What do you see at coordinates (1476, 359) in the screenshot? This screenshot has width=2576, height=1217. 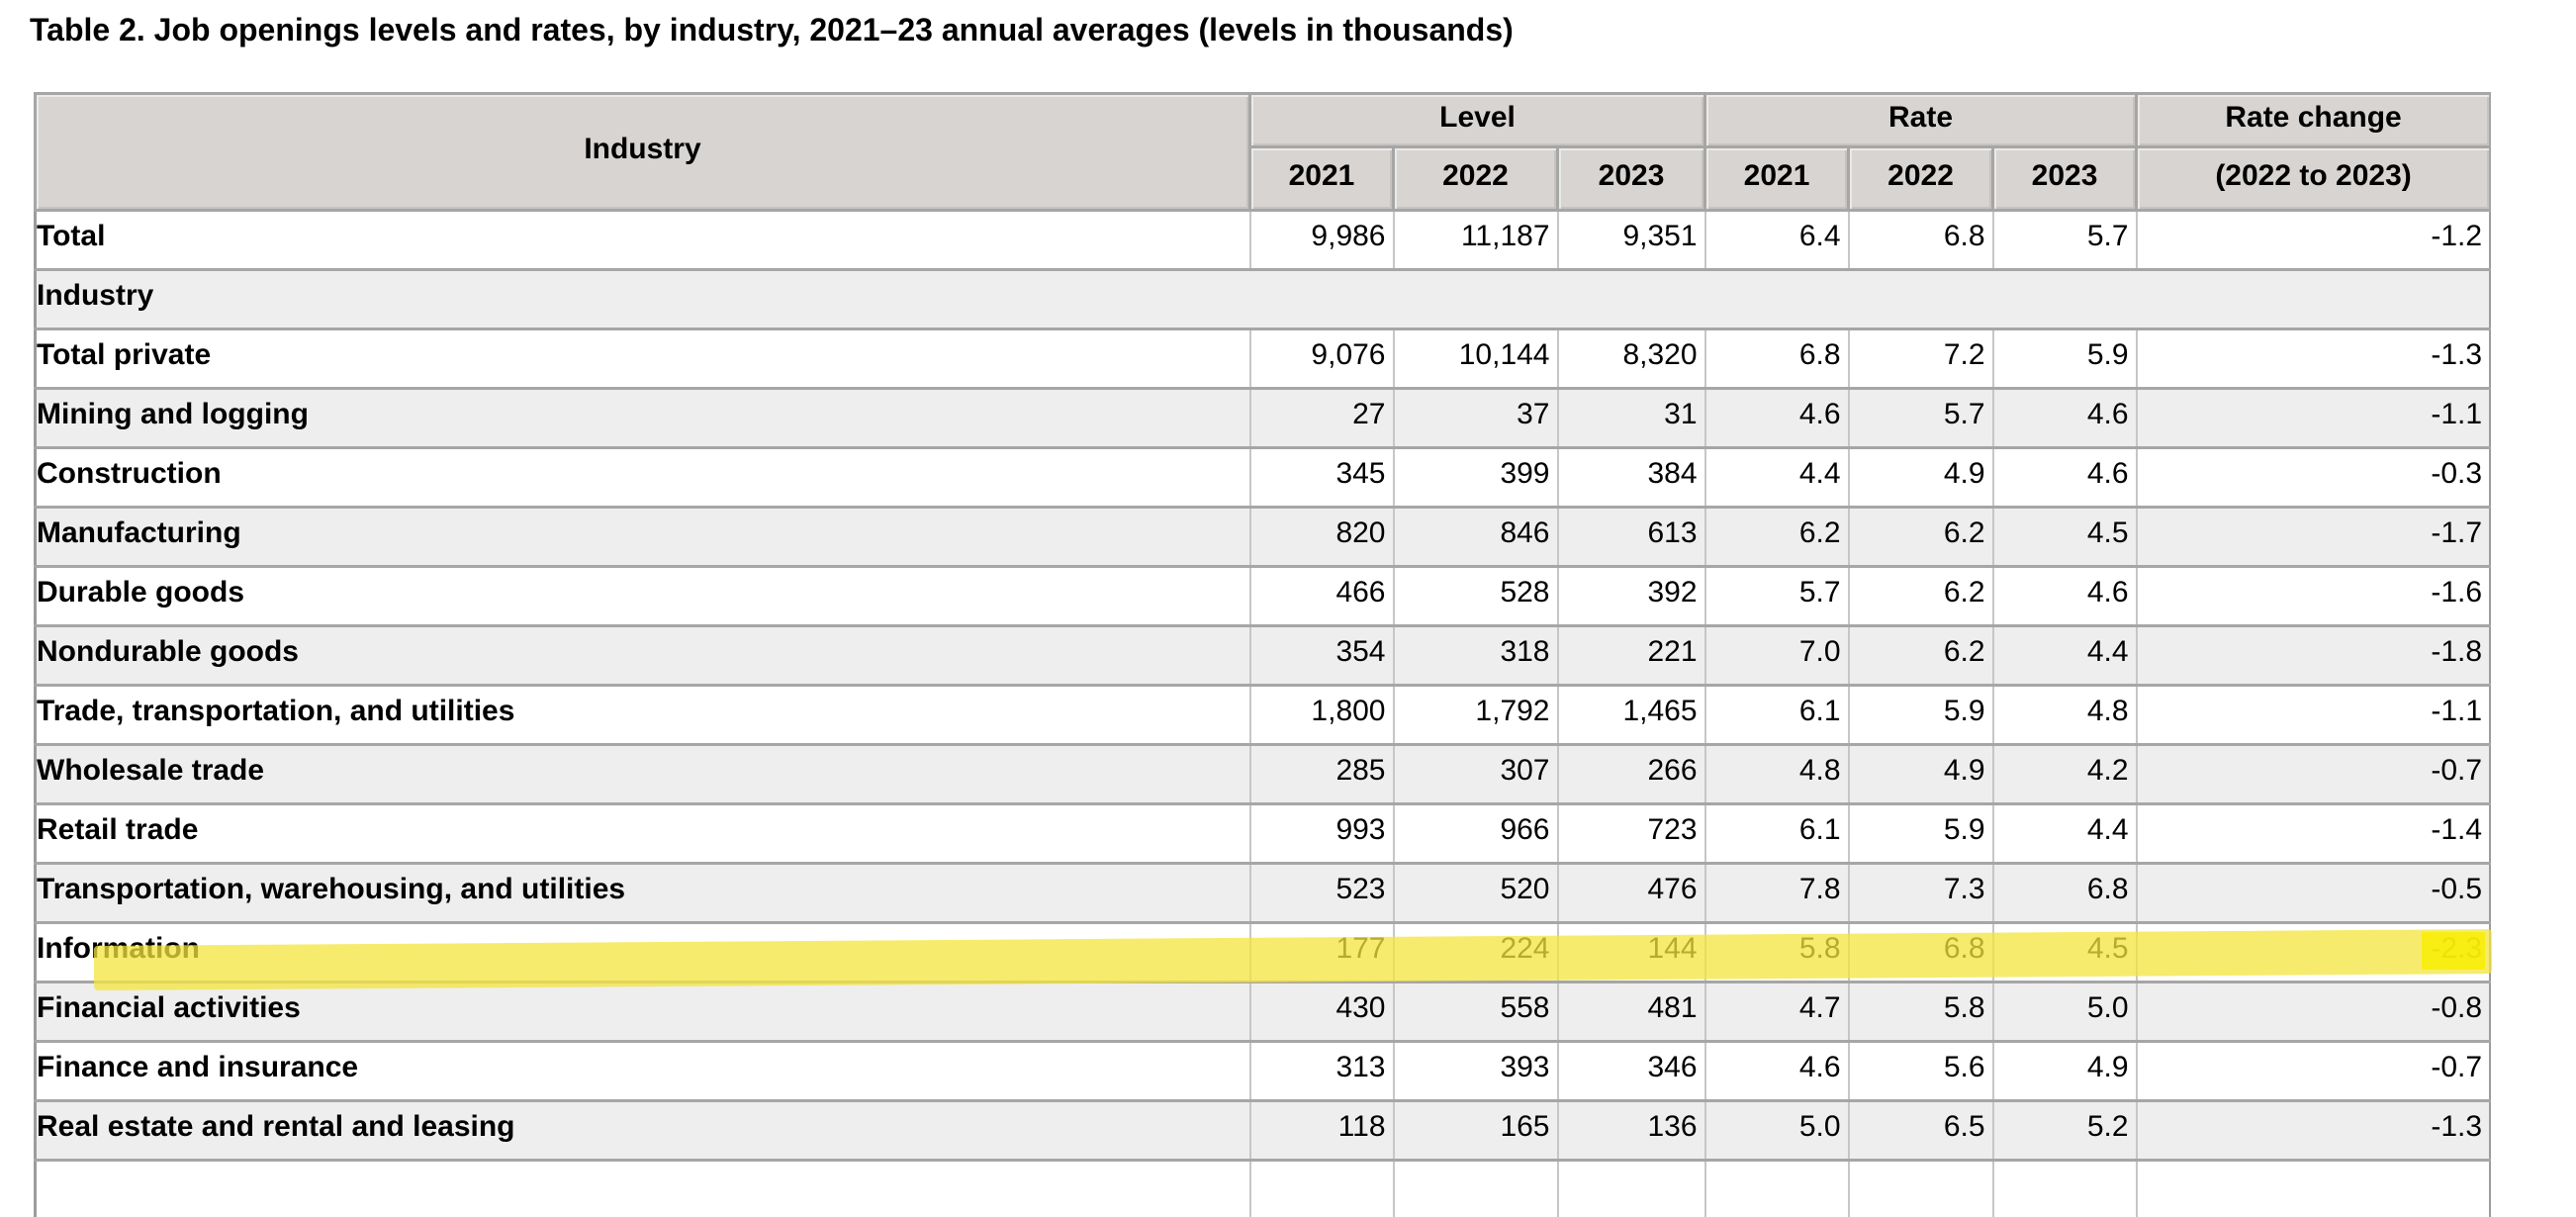 I see `cell-value: 10,144` at bounding box center [1476, 359].